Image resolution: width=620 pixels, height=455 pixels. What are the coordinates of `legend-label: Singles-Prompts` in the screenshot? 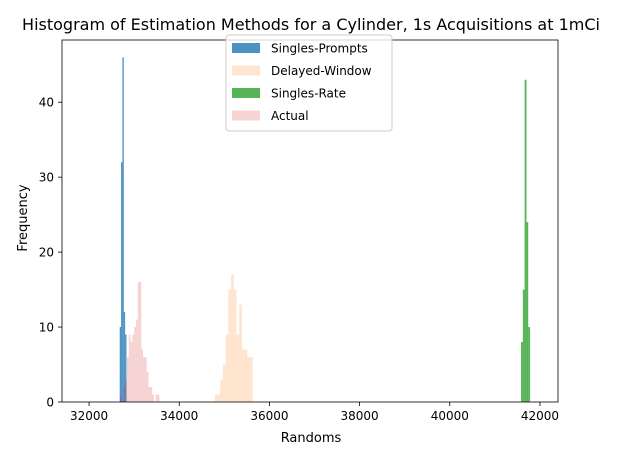 It's located at (319, 49).